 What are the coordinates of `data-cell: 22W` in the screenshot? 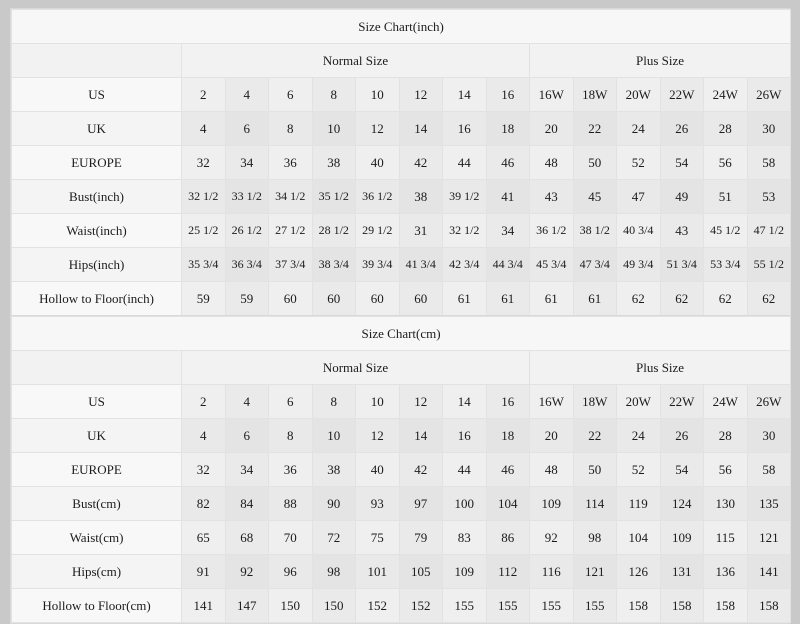 It's located at (681, 401).